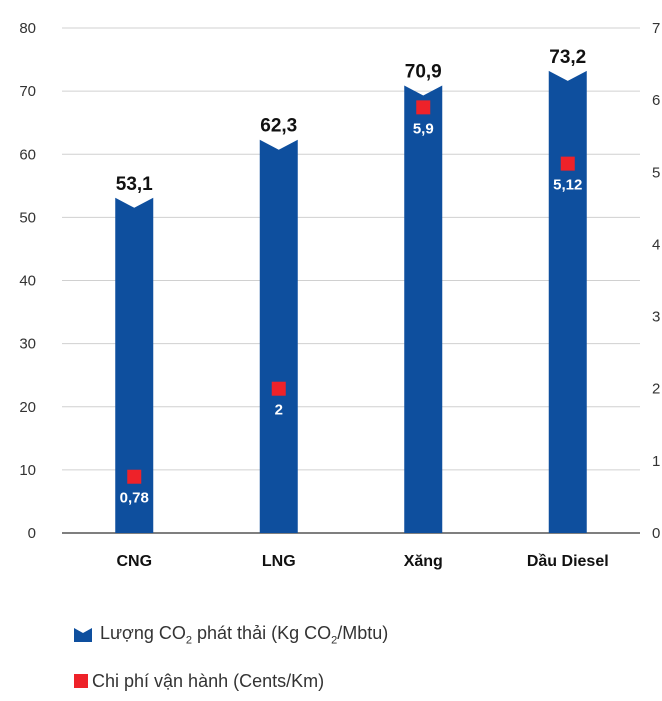 Image resolution: width=662 pixels, height=701 pixels. I want to click on x-tick-label: CNG, so click(134, 561).